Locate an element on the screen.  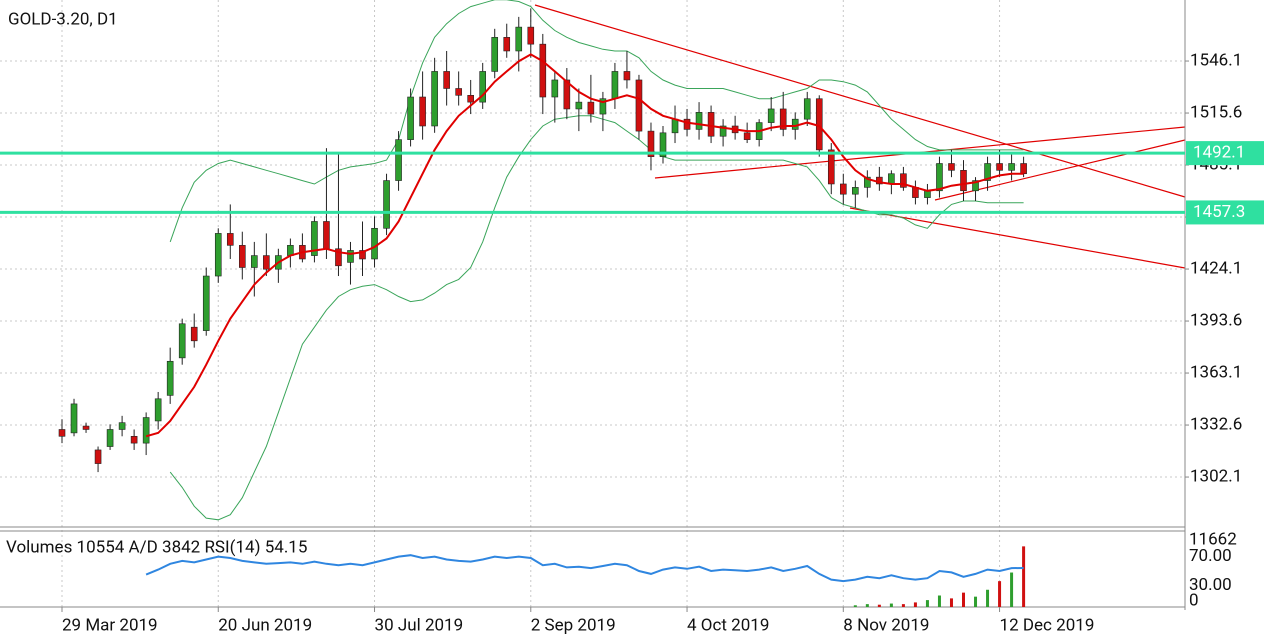
rsi-line is located at coordinates (584, 568).